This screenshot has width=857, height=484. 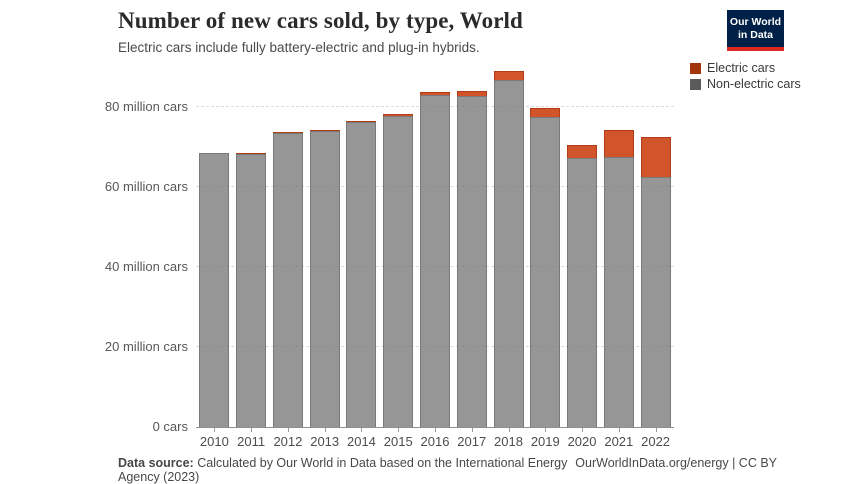 I want to click on legend: Electric cars Non-electric cars, so click(x=745, y=76).